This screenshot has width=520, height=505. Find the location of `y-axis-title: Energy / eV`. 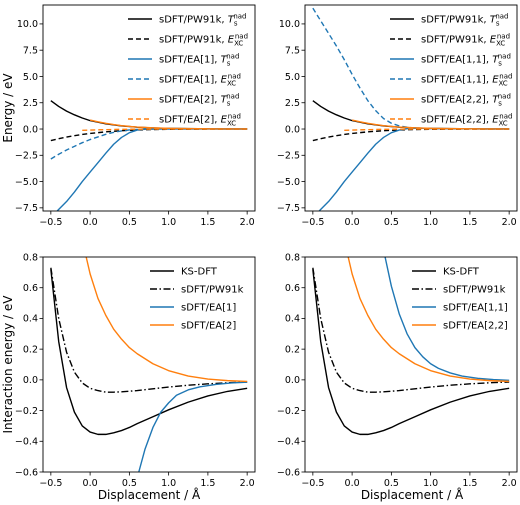

y-axis-title: Energy / eV is located at coordinates (8, 108).